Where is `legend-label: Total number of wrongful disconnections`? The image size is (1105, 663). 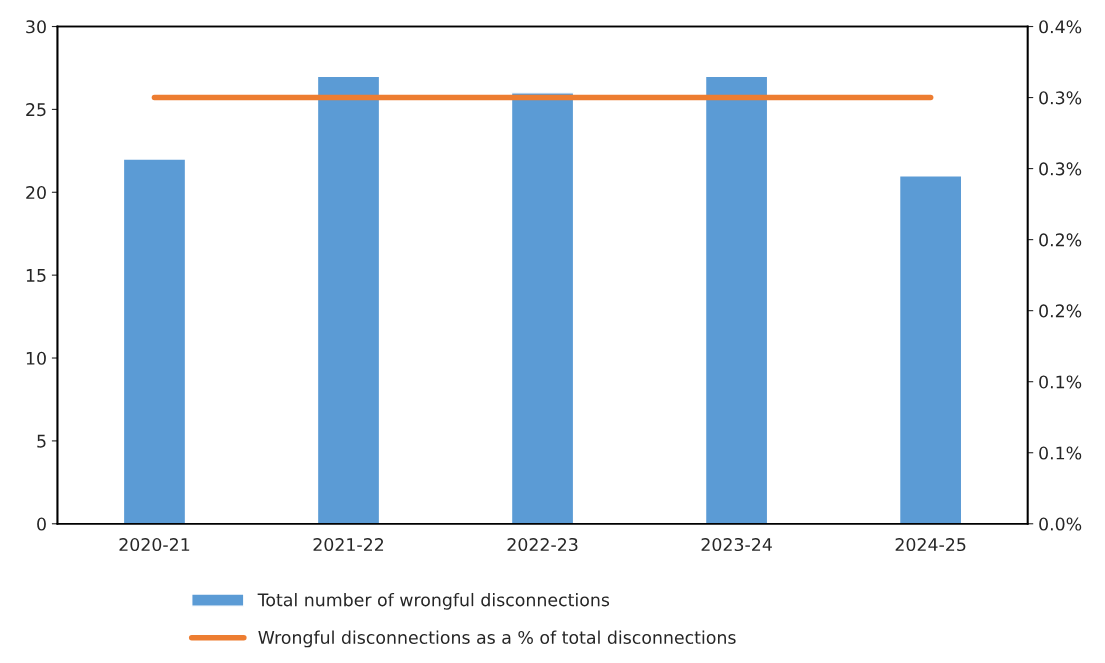 legend-label: Total number of wrongful disconnections is located at coordinates (433, 601).